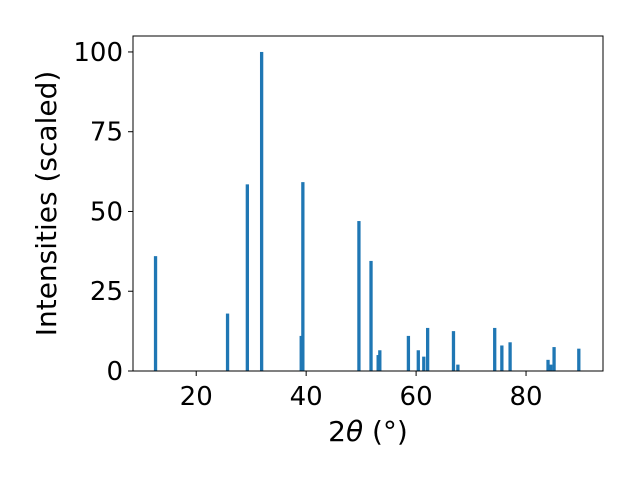 The image size is (640, 480). I want to click on x-tick-label: 60, so click(416, 397).